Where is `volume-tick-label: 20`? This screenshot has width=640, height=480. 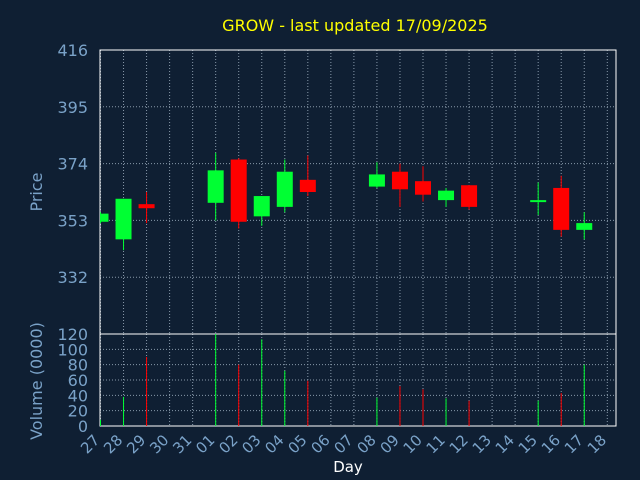
volume-tick-label: 20 is located at coordinates (78, 411).